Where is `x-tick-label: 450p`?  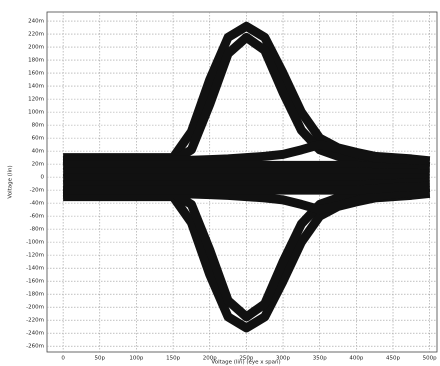 x-tick-label: 450p is located at coordinates (393, 359).